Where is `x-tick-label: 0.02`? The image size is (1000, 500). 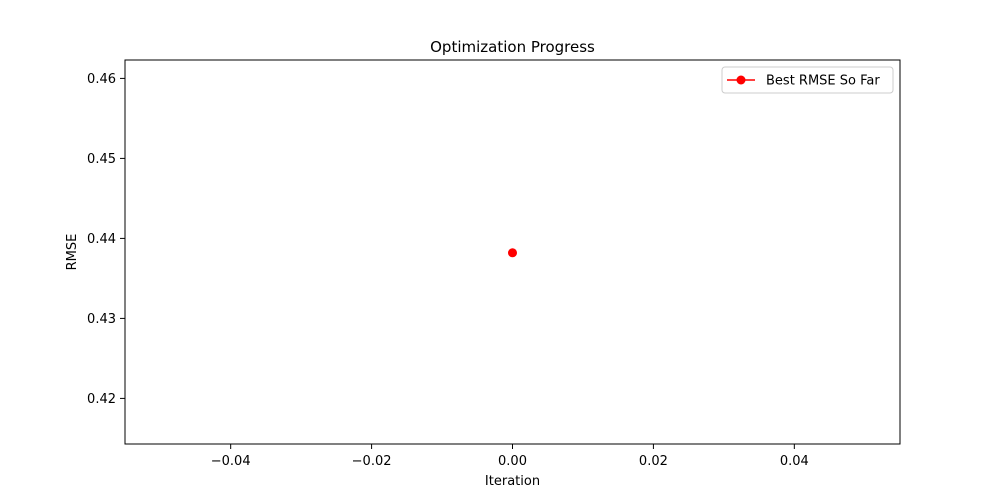
x-tick-label: 0.02 is located at coordinates (653, 461).